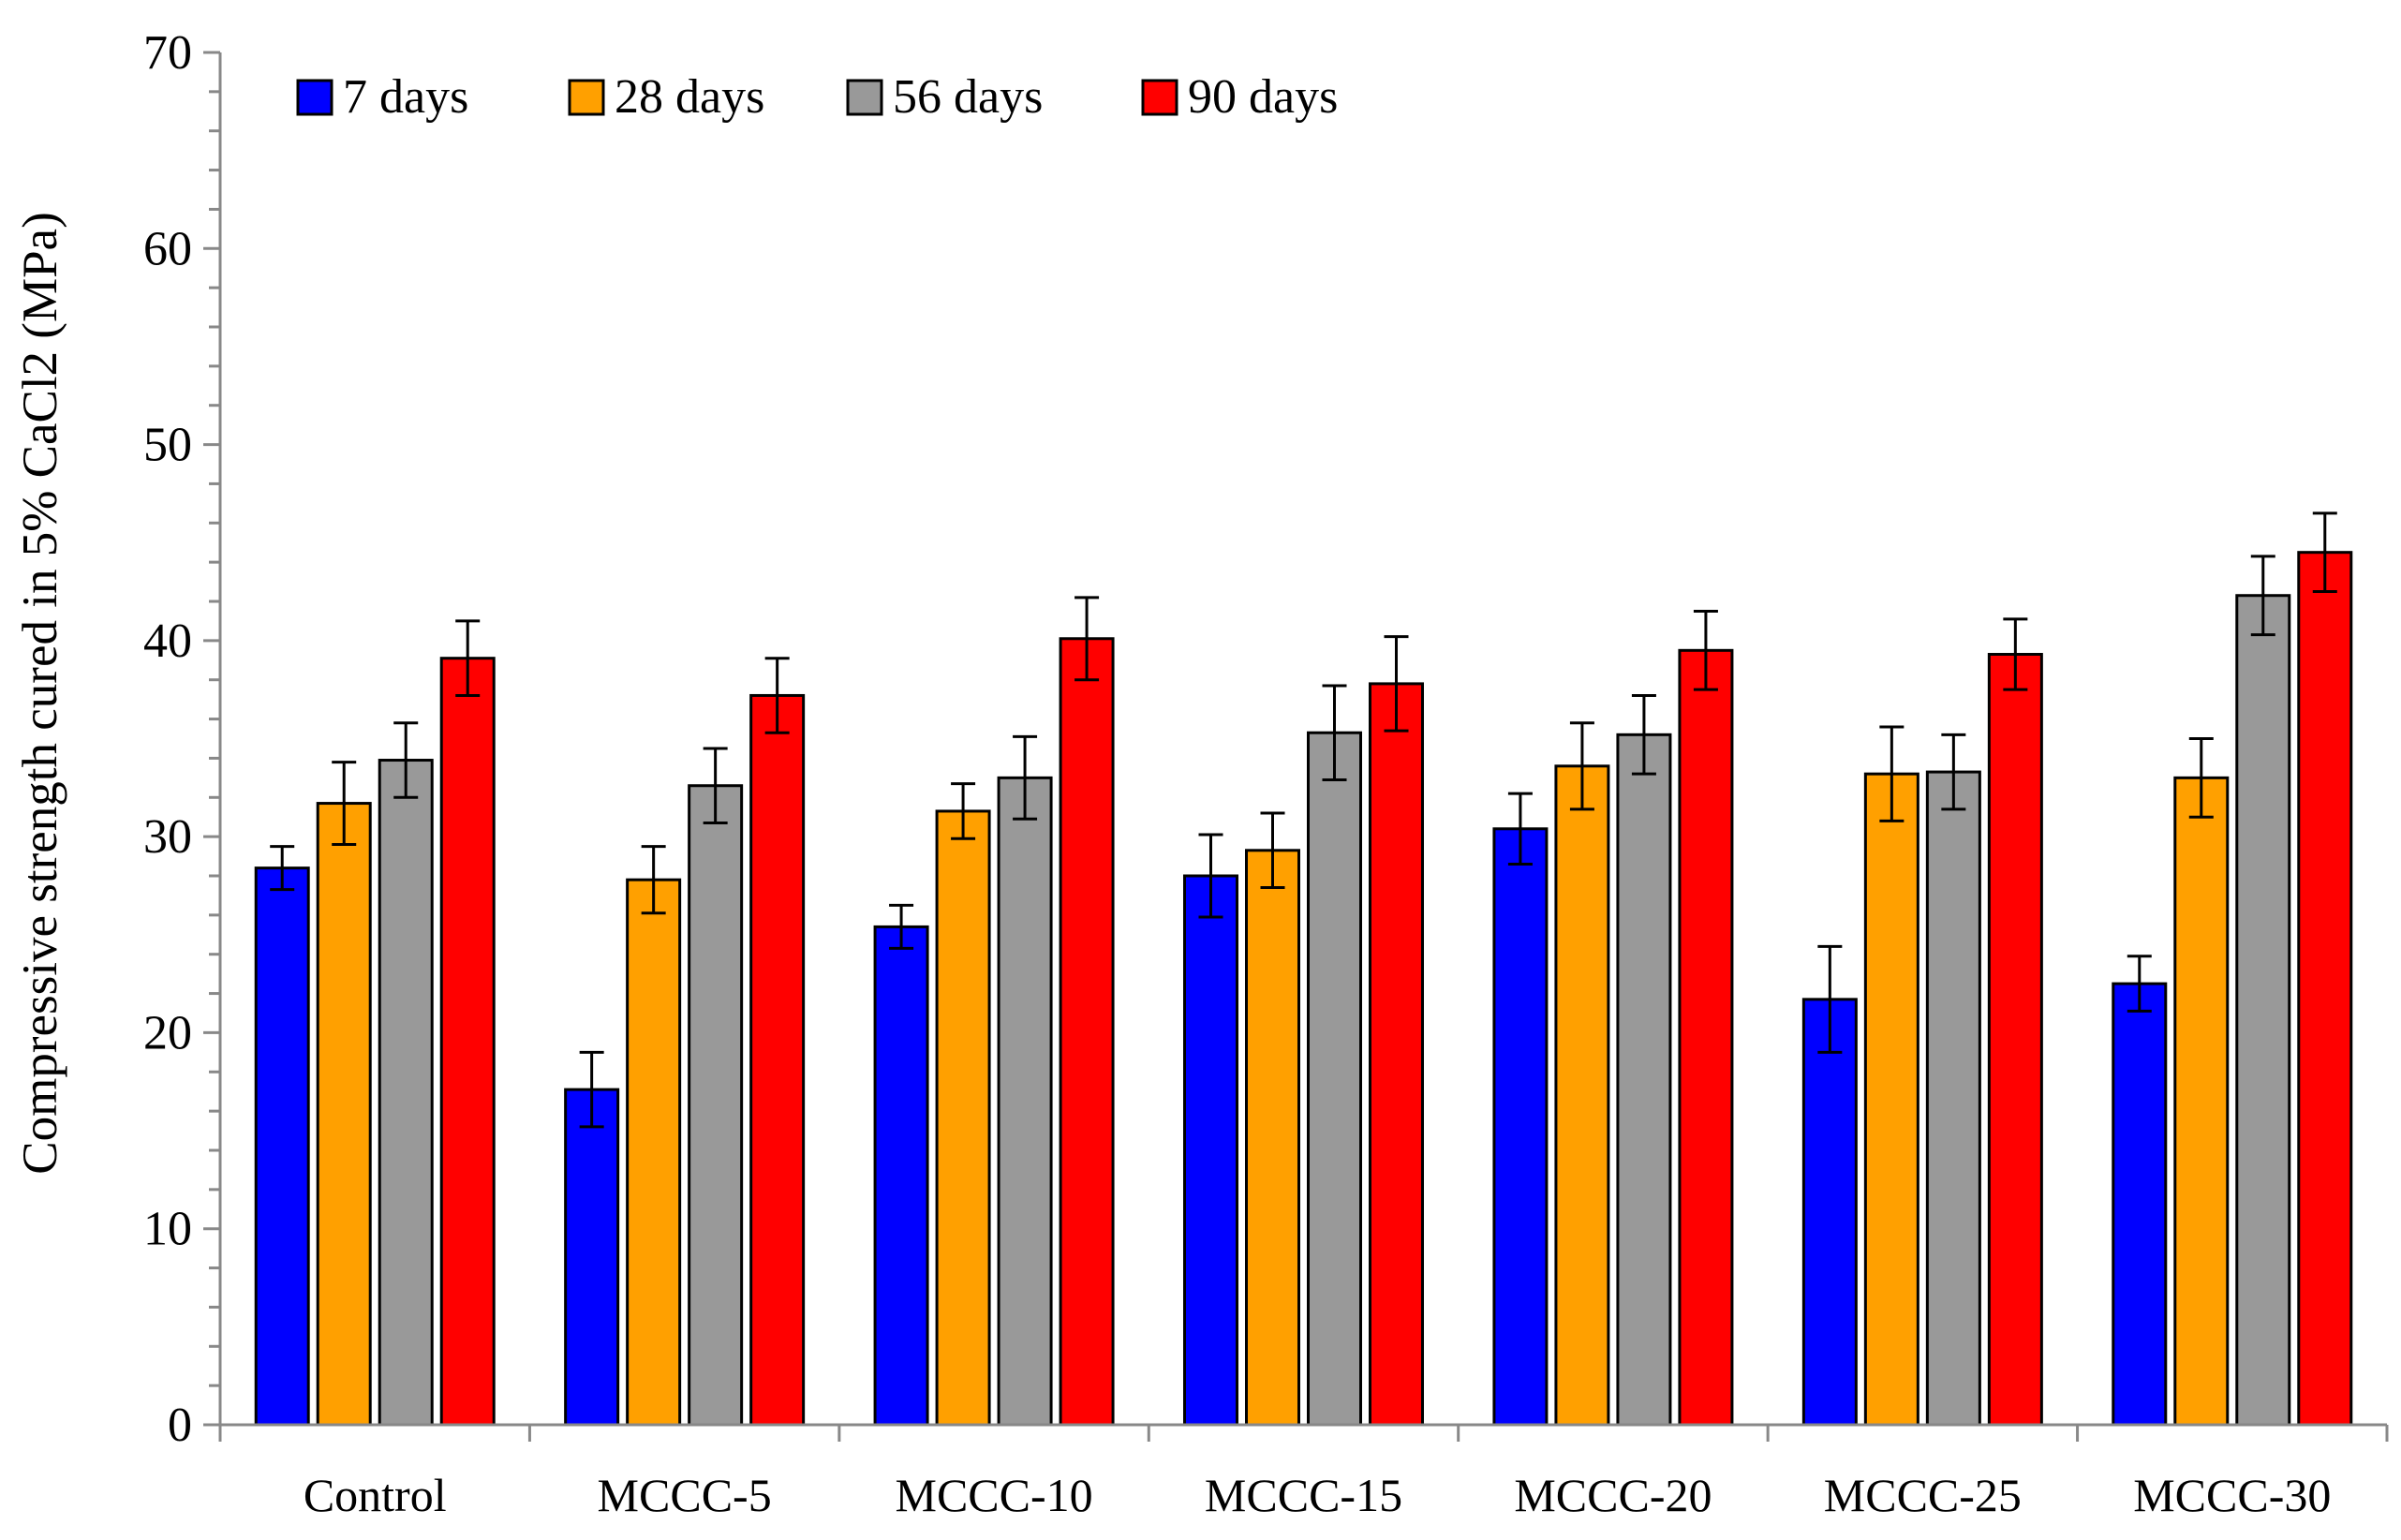  What do you see at coordinates (375, 1495) in the screenshot?
I see `category-label-control: Control` at bounding box center [375, 1495].